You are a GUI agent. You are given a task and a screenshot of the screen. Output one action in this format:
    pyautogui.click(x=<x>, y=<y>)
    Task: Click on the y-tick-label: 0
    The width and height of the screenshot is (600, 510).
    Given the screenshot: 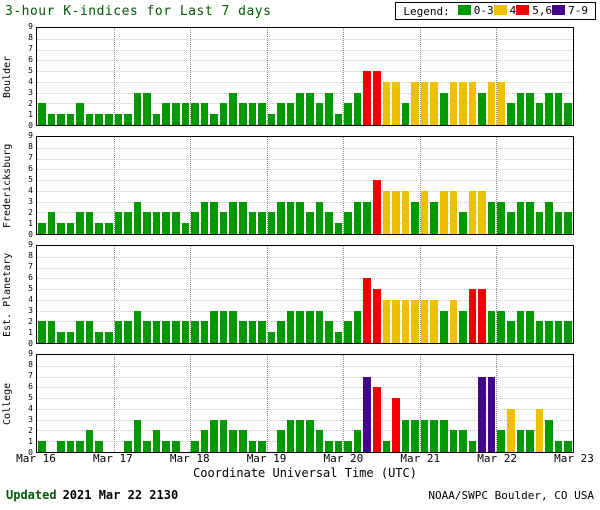 What is the action you would take?
    pyautogui.click(x=30, y=452)
    